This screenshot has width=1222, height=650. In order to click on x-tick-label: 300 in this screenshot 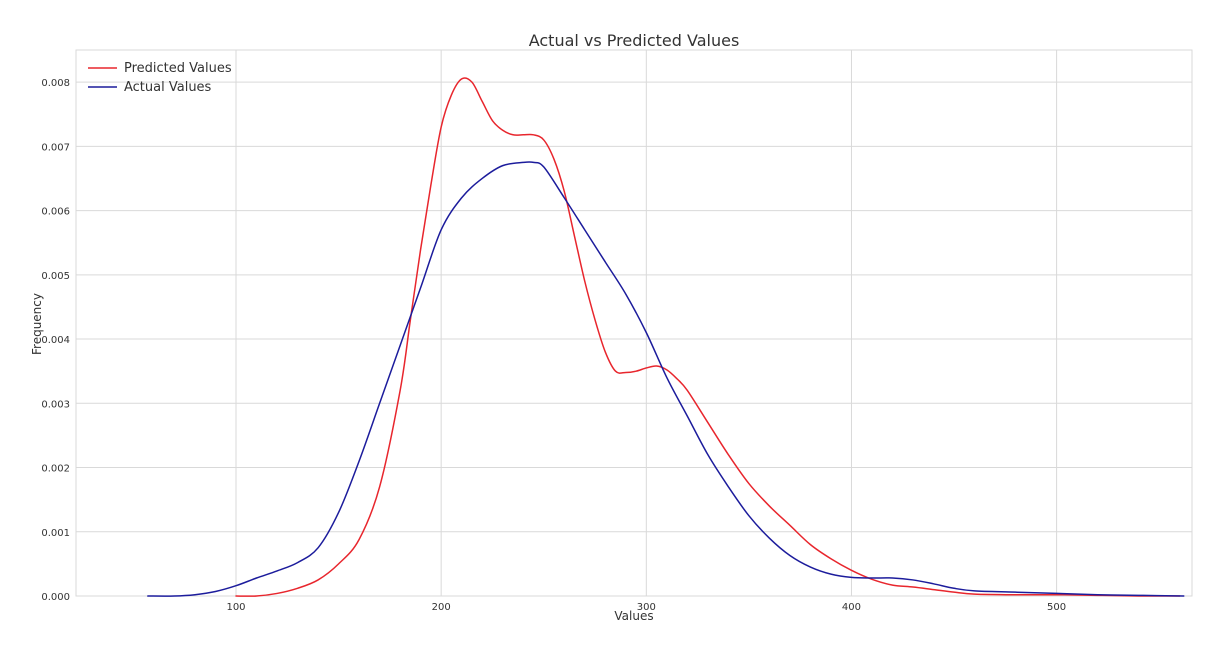, I will do `click(646, 607)`.